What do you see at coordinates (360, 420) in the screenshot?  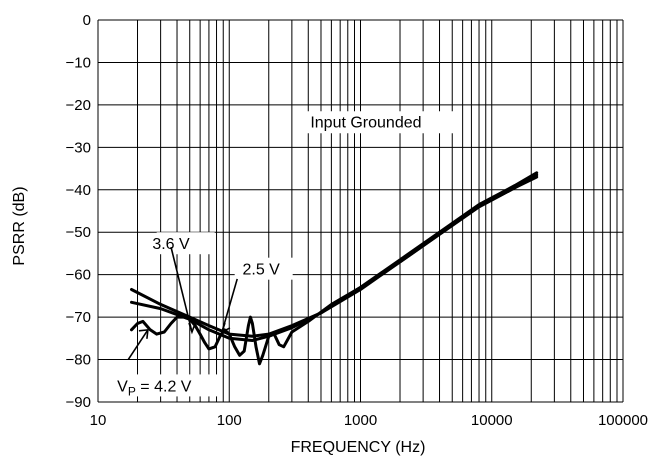 I see `x-tick-label: 1000` at bounding box center [360, 420].